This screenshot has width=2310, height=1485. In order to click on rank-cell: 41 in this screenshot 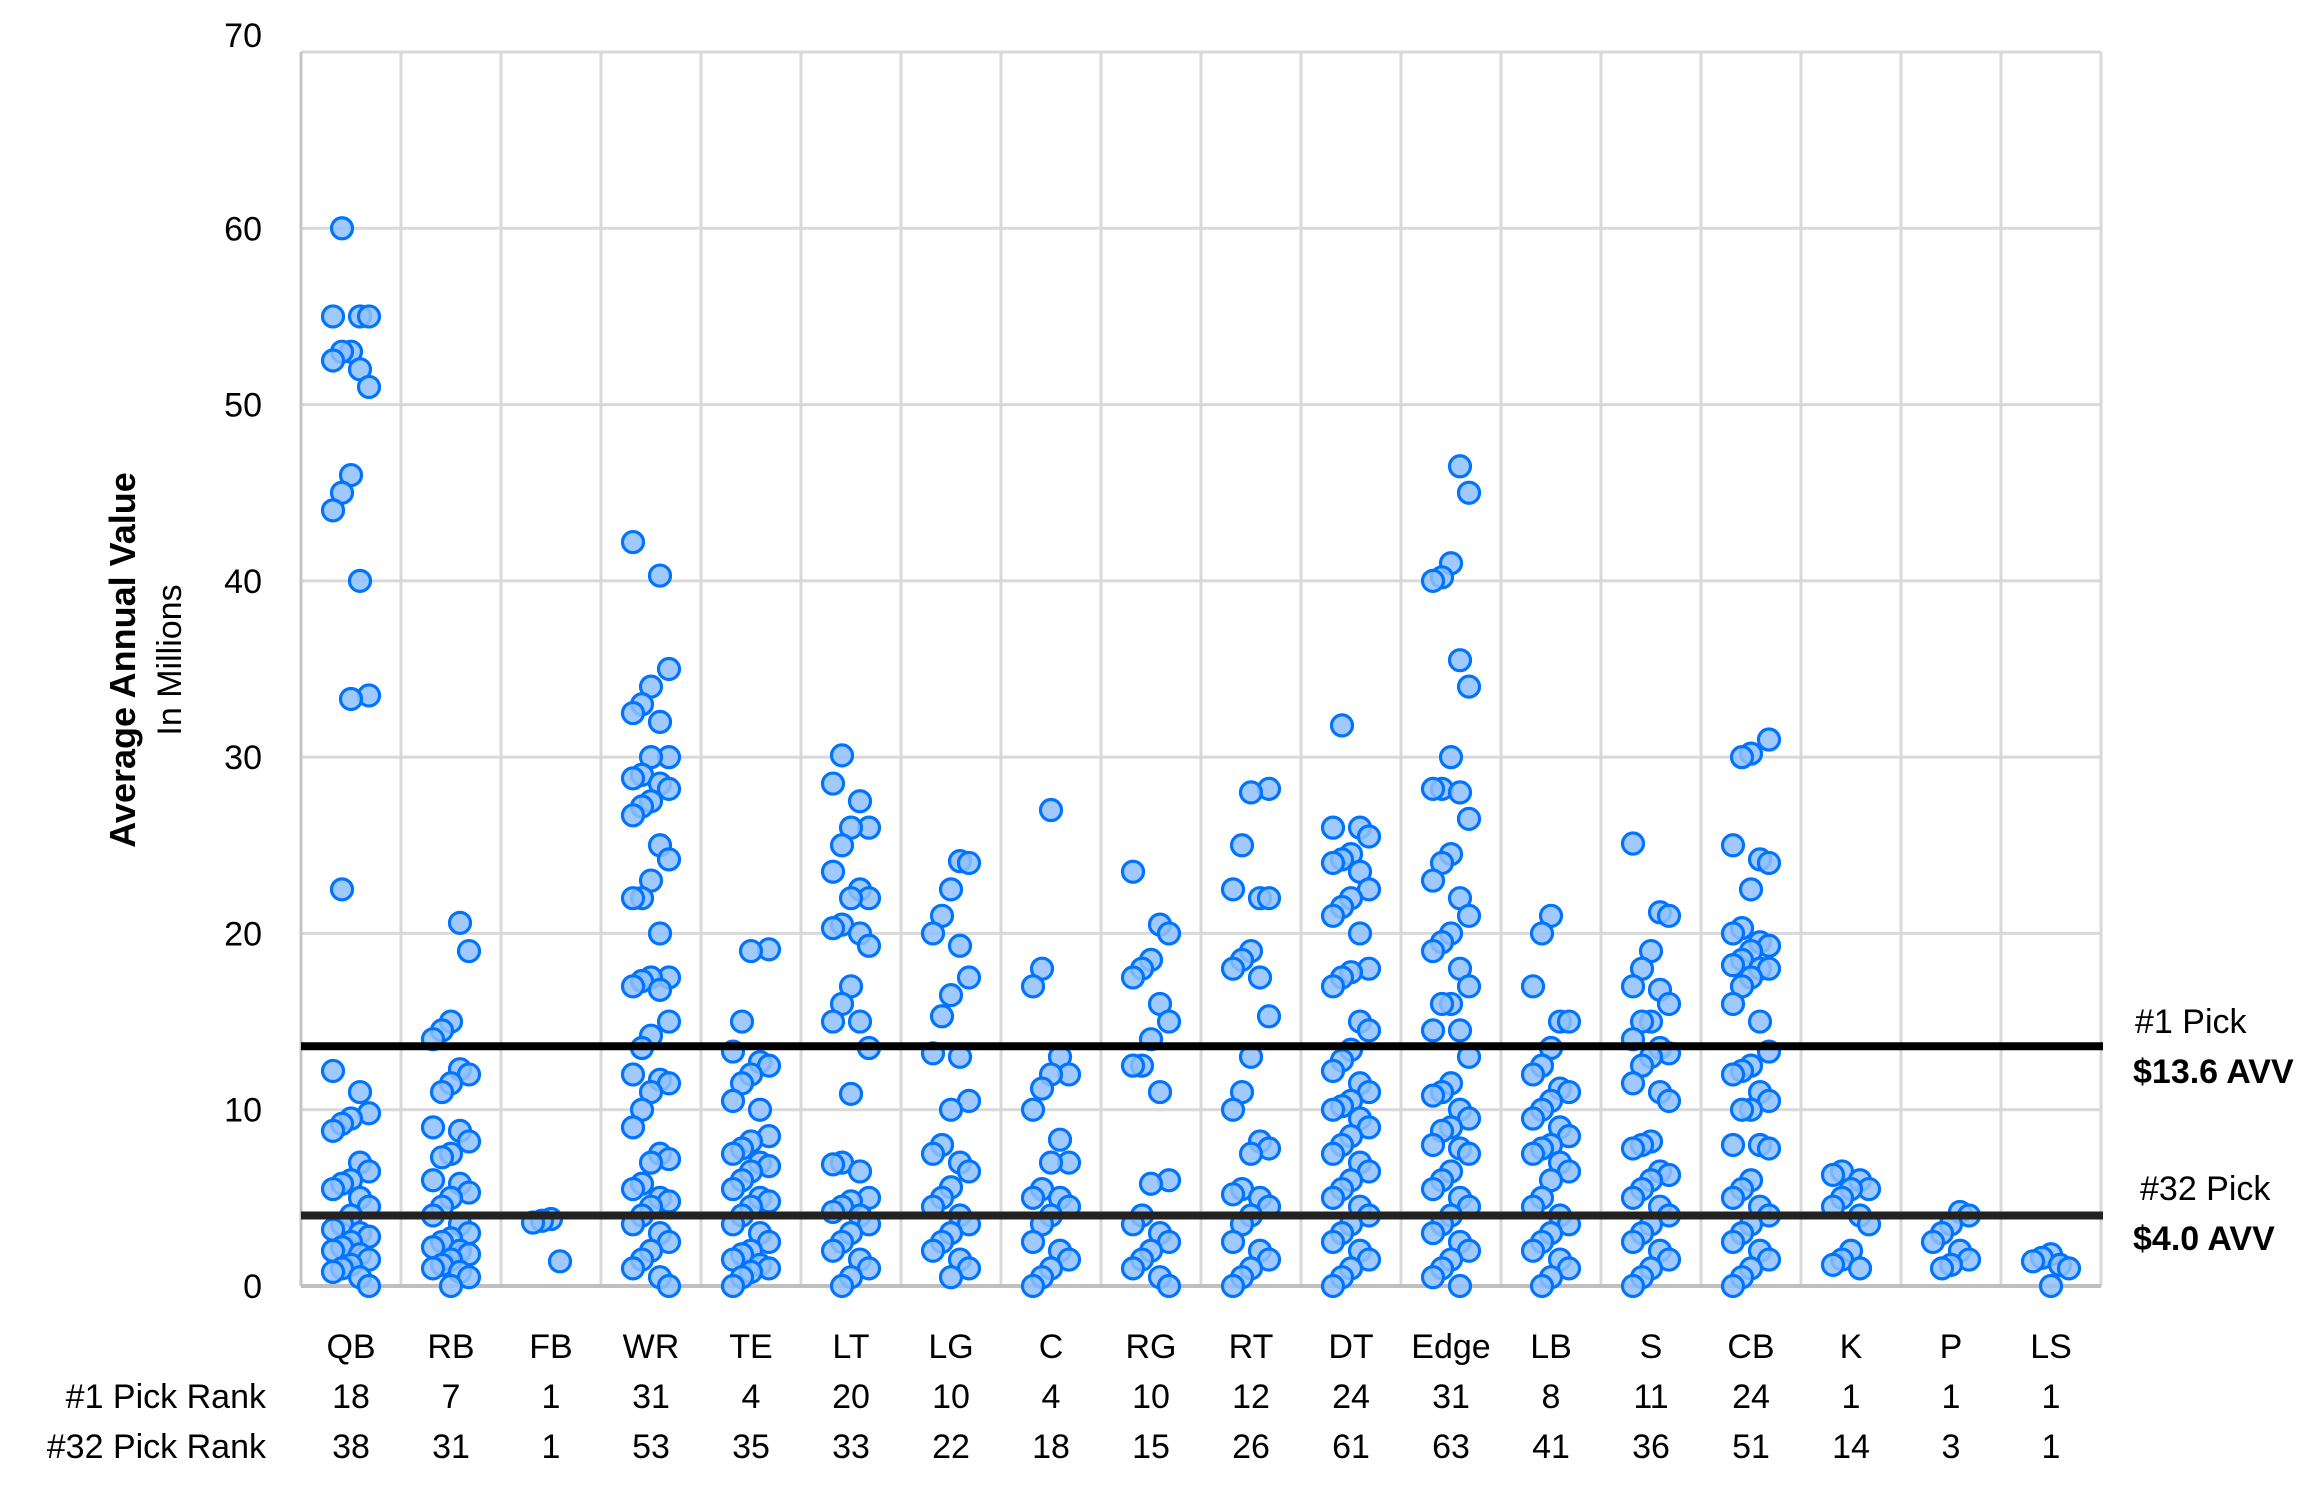, I will do `click(1551, 1447)`.